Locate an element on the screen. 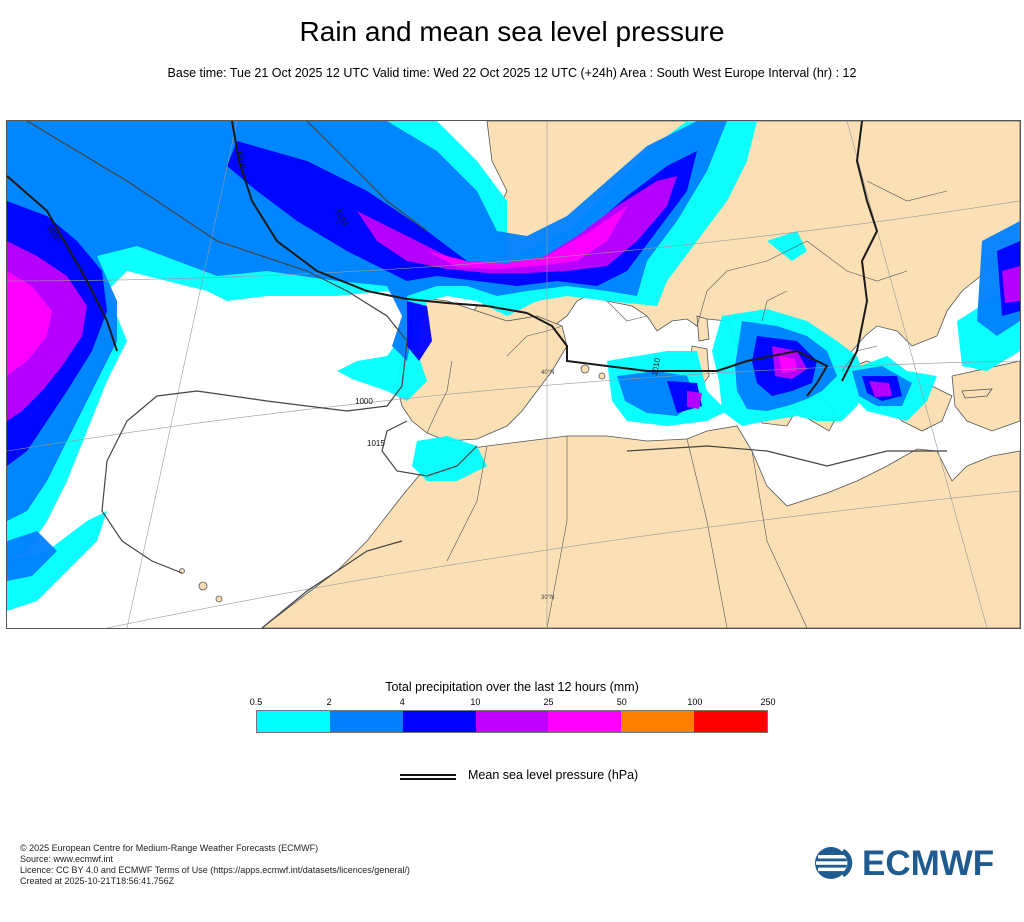 This screenshot has width=1024, height=922. isobar-1010-north is located at coordinates (379, 217).